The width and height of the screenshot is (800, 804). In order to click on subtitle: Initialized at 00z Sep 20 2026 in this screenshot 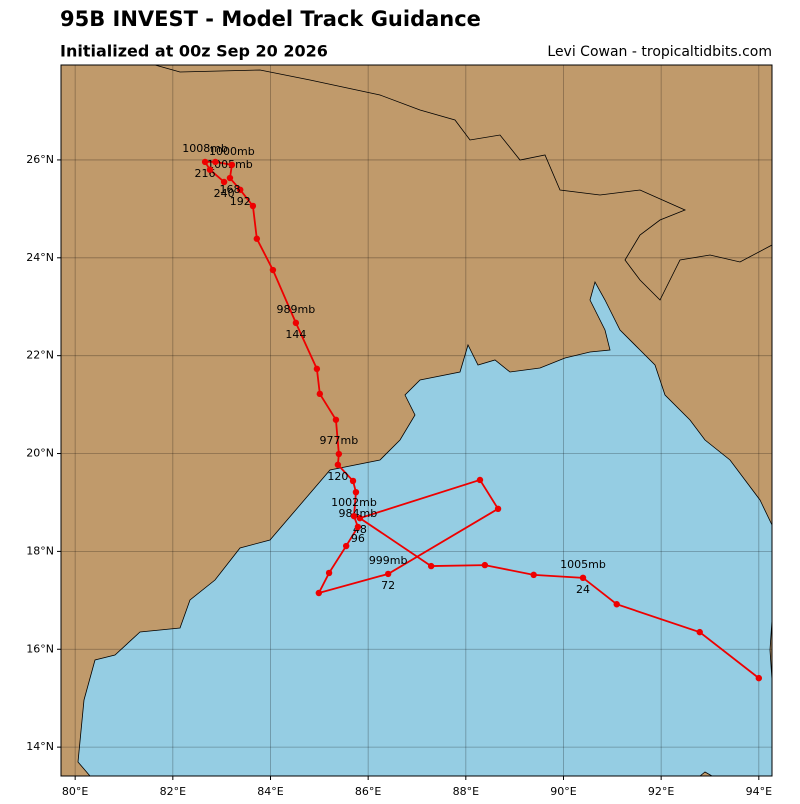, I will do `click(194, 51)`.